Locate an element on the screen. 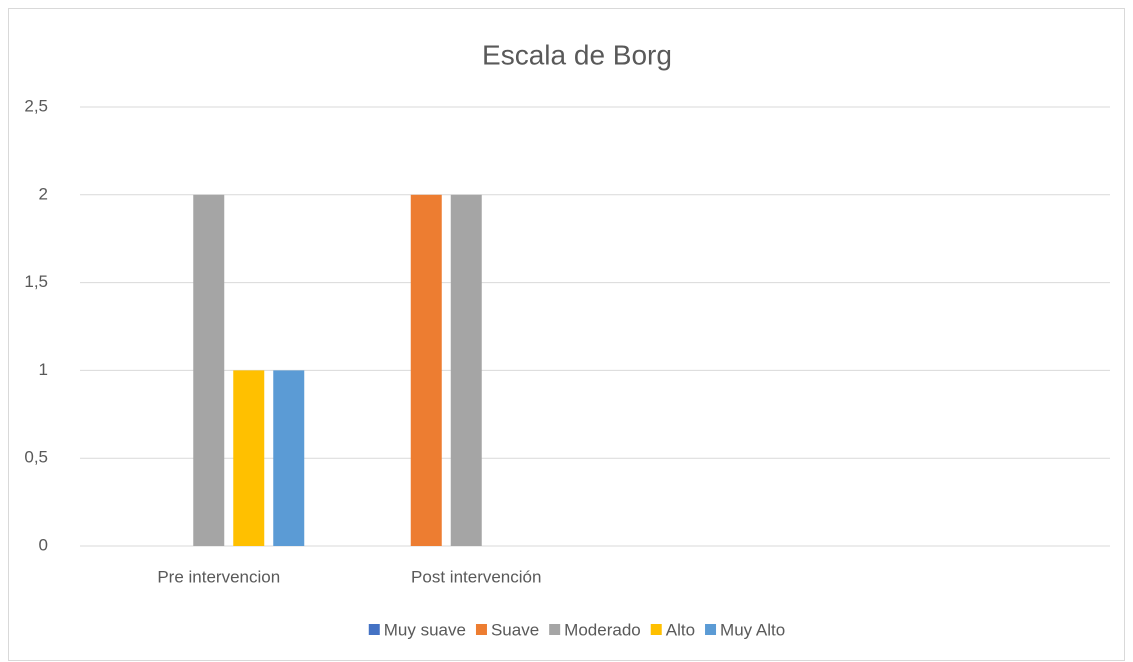 This screenshot has height=662, width=1133. y-tick-label: 0 is located at coordinates (43, 544).